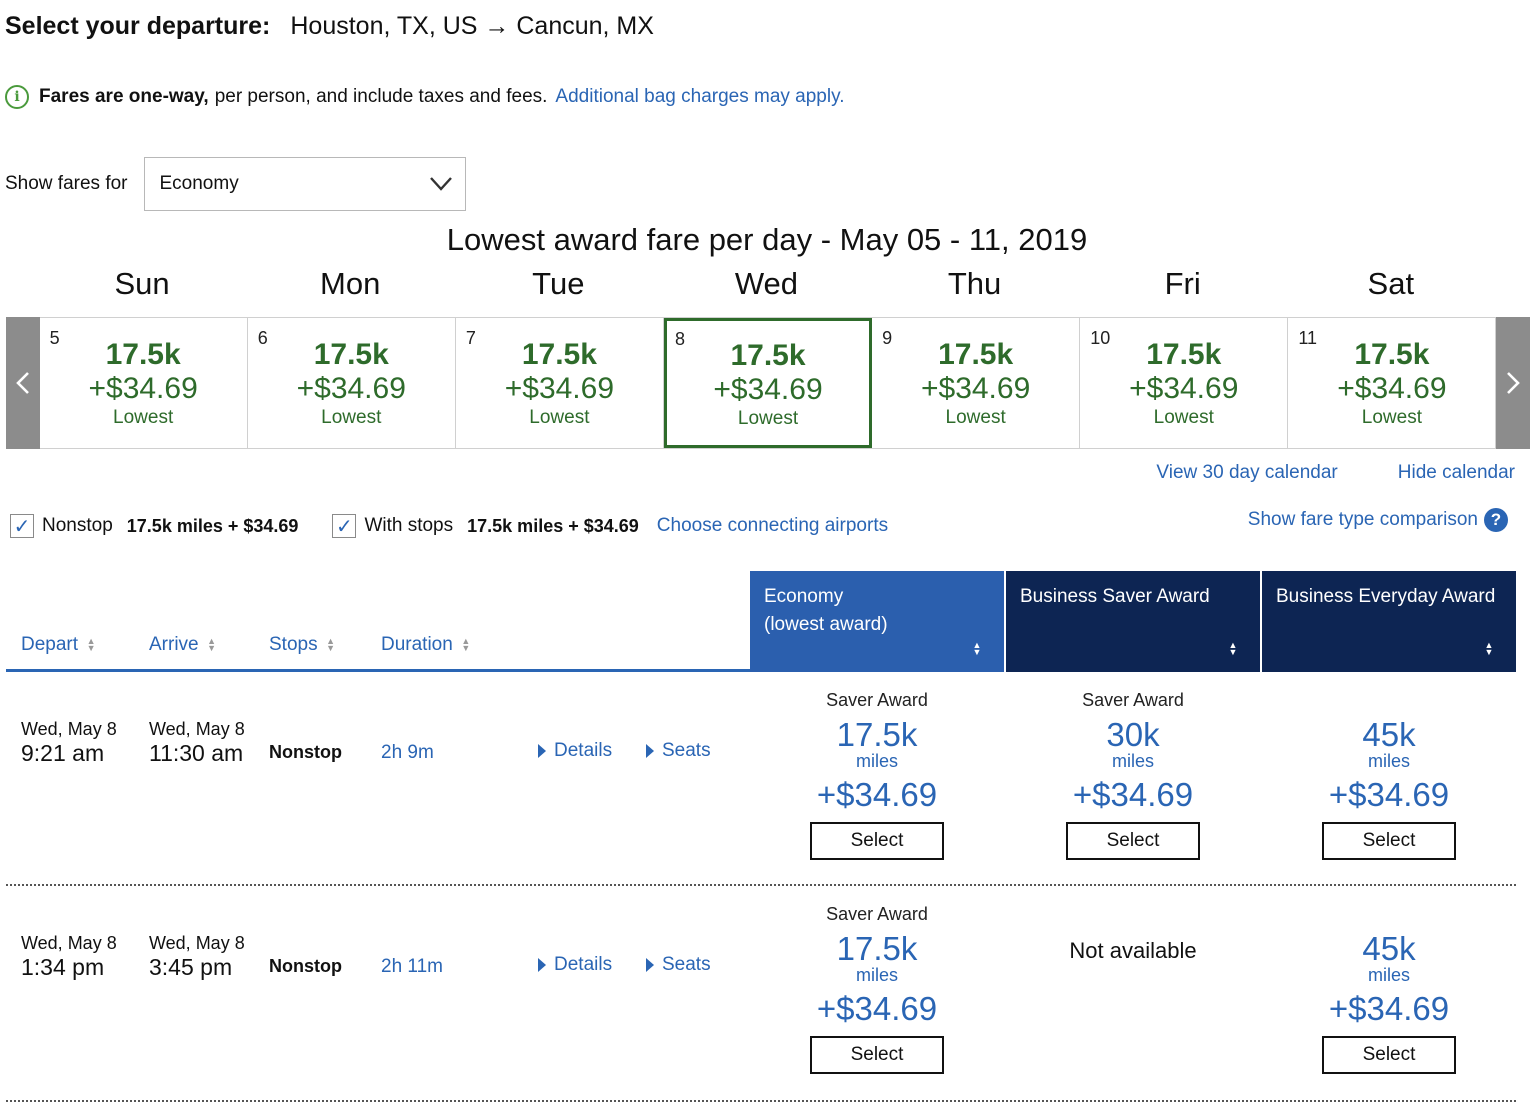 The width and height of the screenshot is (1530, 1104). What do you see at coordinates (1247, 472) in the screenshot?
I see `view-30-day-calendar-link: View 30 day calendar` at bounding box center [1247, 472].